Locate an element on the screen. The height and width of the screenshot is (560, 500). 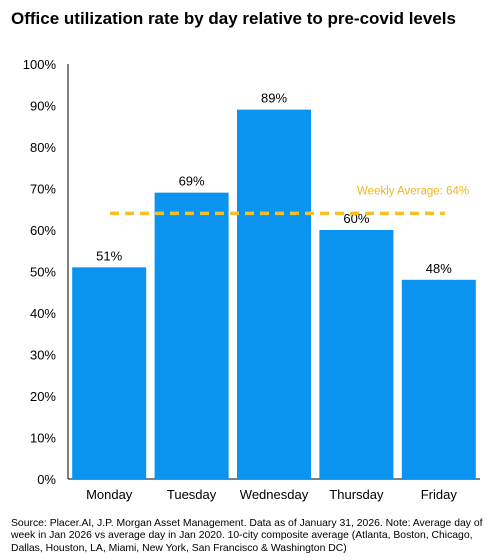
x-tick-label: Friday is located at coordinates (439, 494).